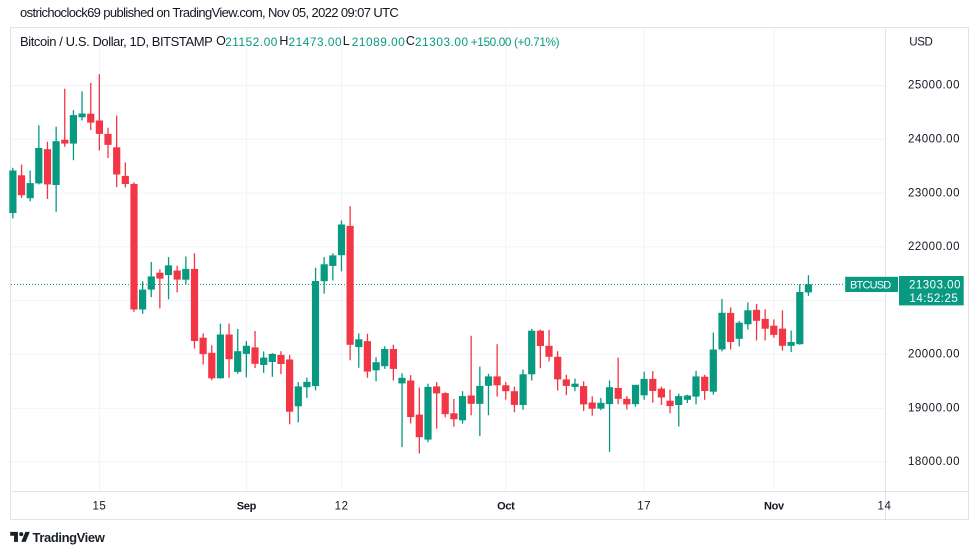 The height and width of the screenshot is (555, 979). What do you see at coordinates (870, 286) in the screenshot?
I see `svg-text: BTCUSD` at bounding box center [870, 286].